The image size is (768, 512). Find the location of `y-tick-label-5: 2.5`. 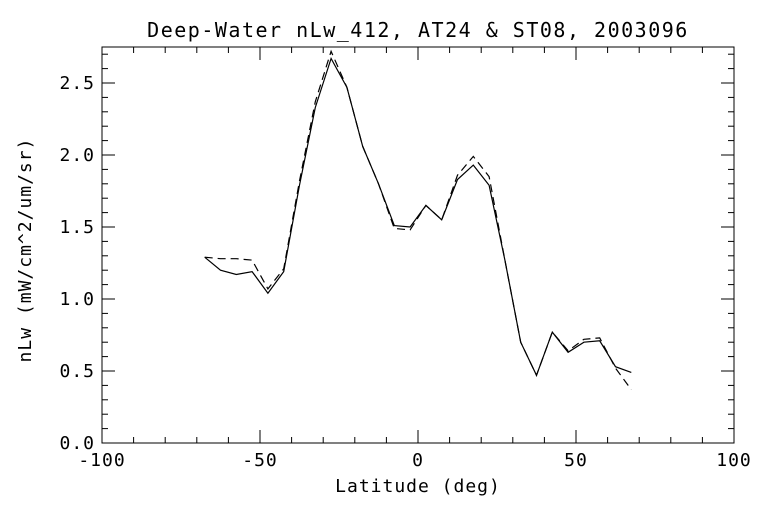

y-tick-label-5: 2.5 is located at coordinates (77, 83).